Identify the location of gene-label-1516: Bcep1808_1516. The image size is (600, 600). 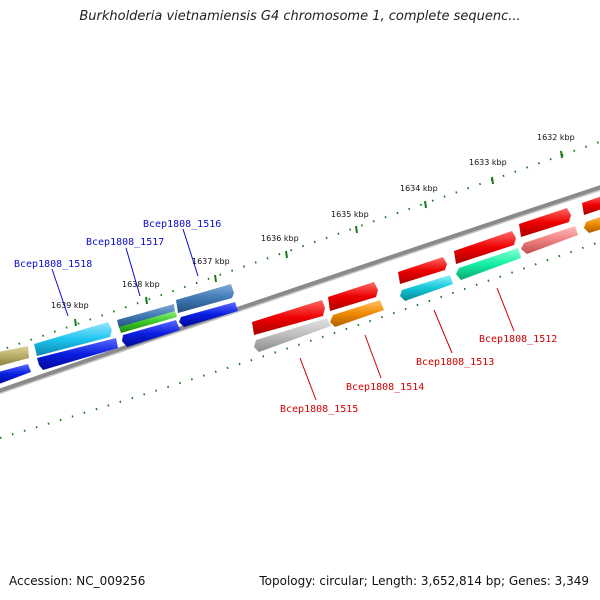
(182, 224).